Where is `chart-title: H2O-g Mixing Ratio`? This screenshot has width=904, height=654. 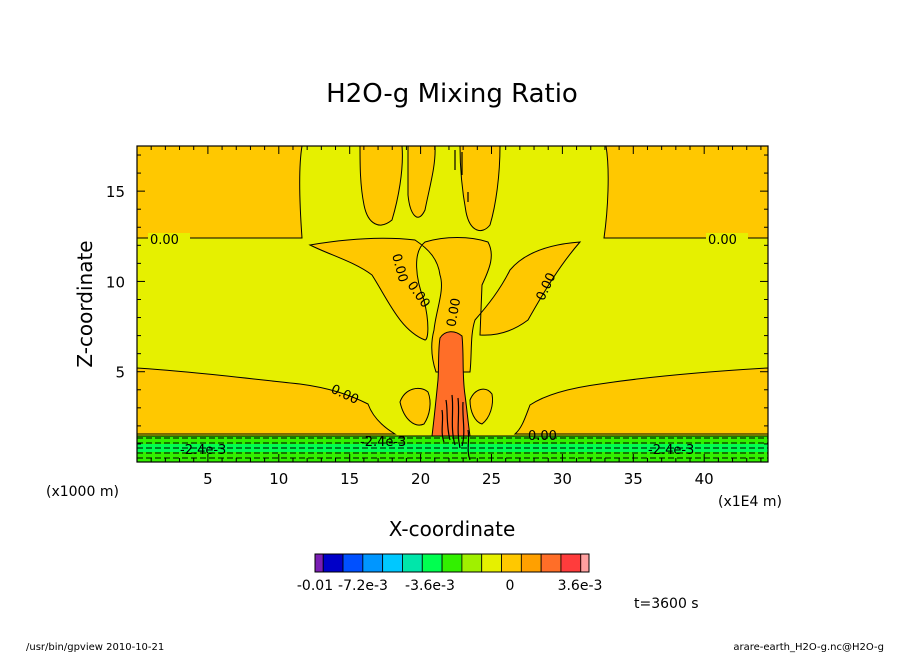 chart-title: H2O-g Mixing Ratio is located at coordinates (452, 94).